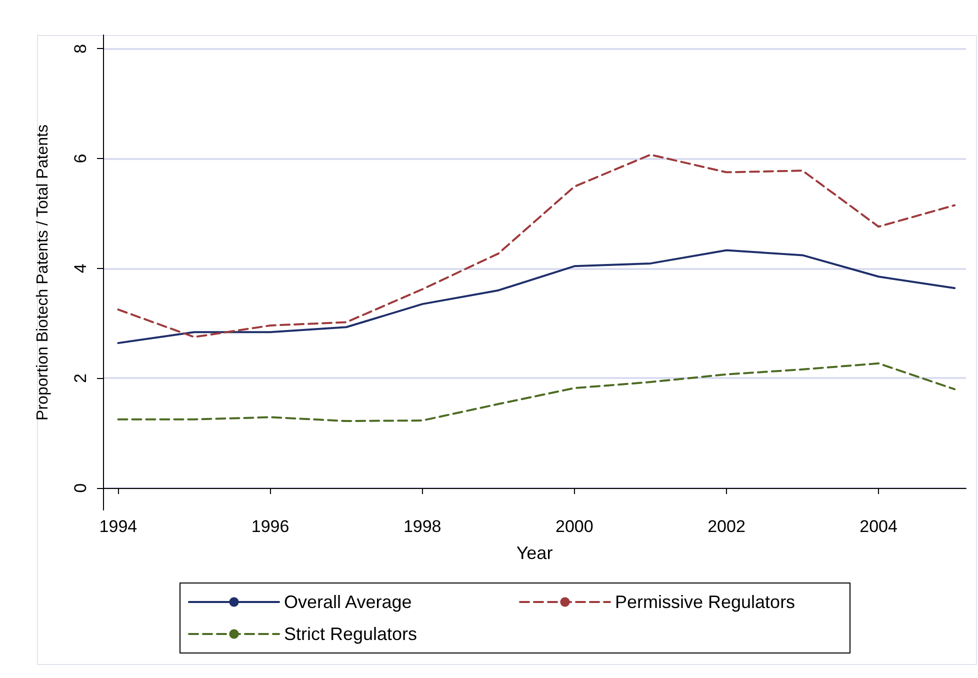 The image size is (978, 678). Describe the element at coordinates (348, 602) in the screenshot. I see `legend-label: Overall Average` at that location.